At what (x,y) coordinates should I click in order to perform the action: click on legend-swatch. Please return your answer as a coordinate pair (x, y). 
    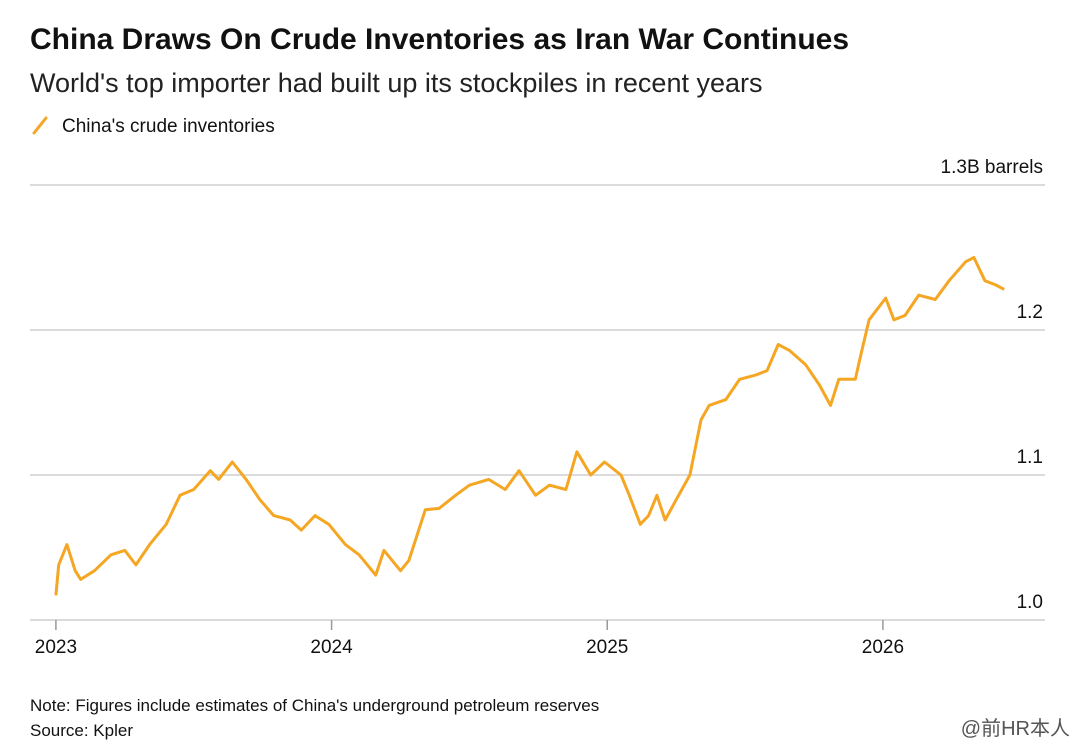
    Looking at the image, I should click on (40, 125).